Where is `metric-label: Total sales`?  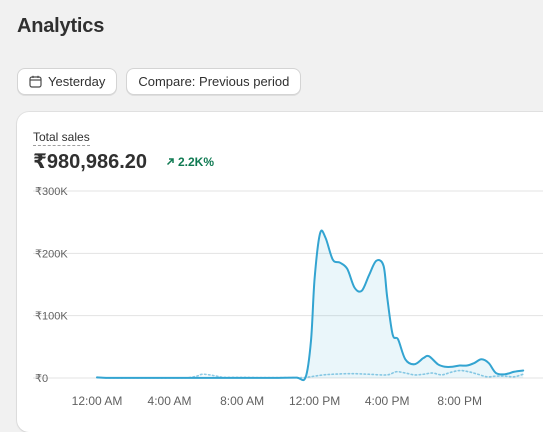 metric-label: Total sales is located at coordinates (61, 138).